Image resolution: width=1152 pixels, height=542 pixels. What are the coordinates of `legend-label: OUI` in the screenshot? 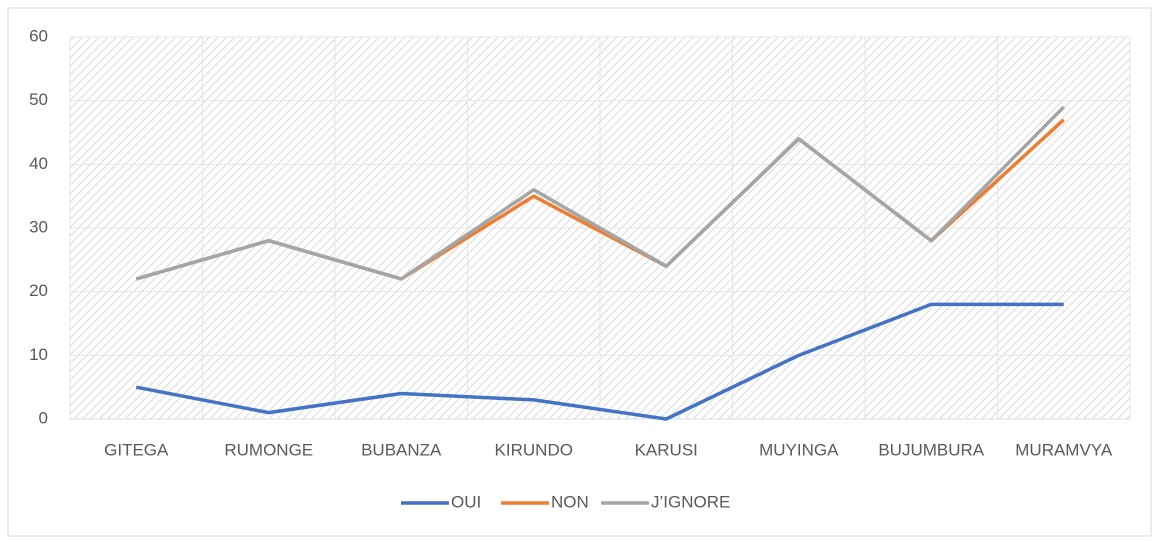 It's located at (466, 501).